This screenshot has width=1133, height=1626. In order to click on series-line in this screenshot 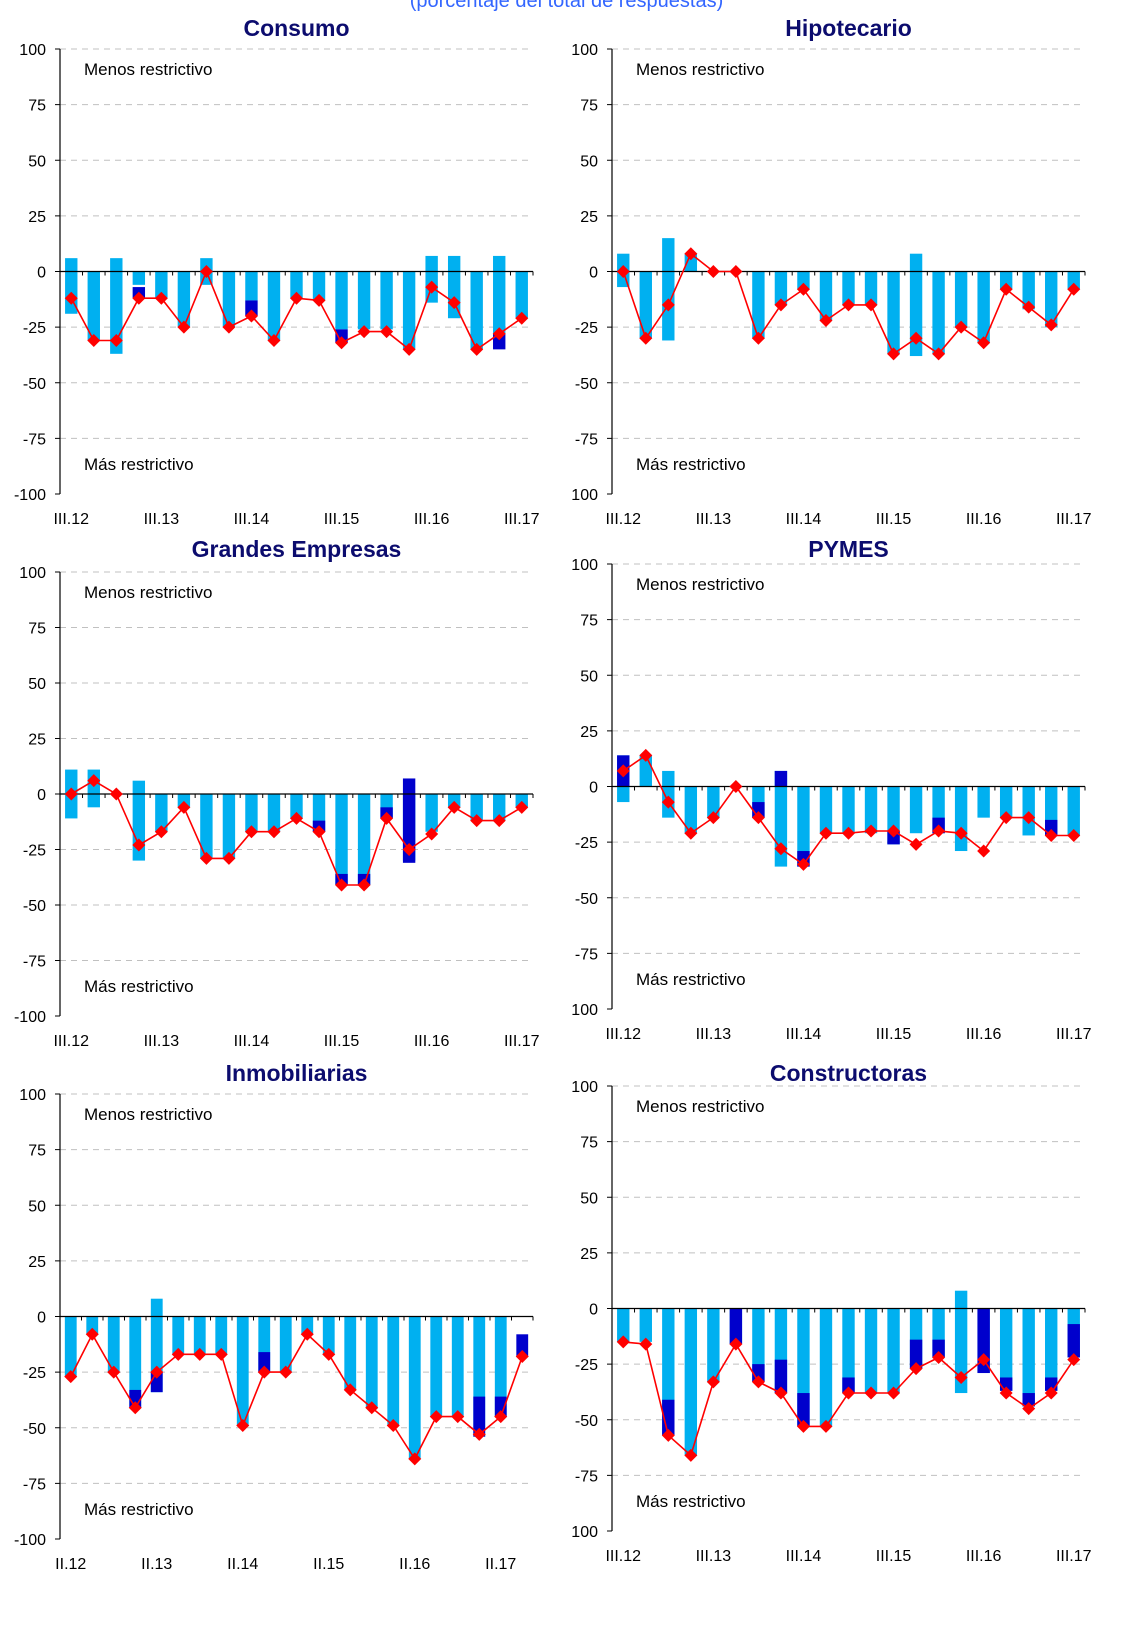, I will do `click(297, 1396)`.